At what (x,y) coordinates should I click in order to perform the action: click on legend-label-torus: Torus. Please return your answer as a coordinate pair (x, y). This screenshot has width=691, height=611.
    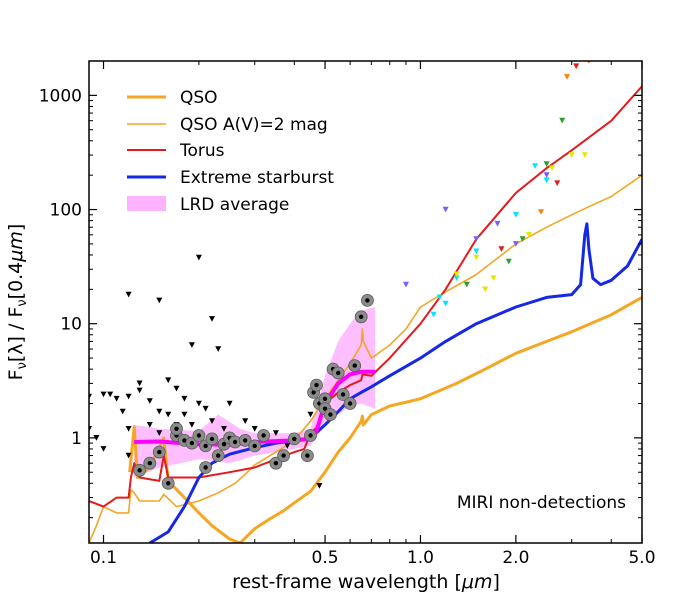
    Looking at the image, I should click on (202, 151).